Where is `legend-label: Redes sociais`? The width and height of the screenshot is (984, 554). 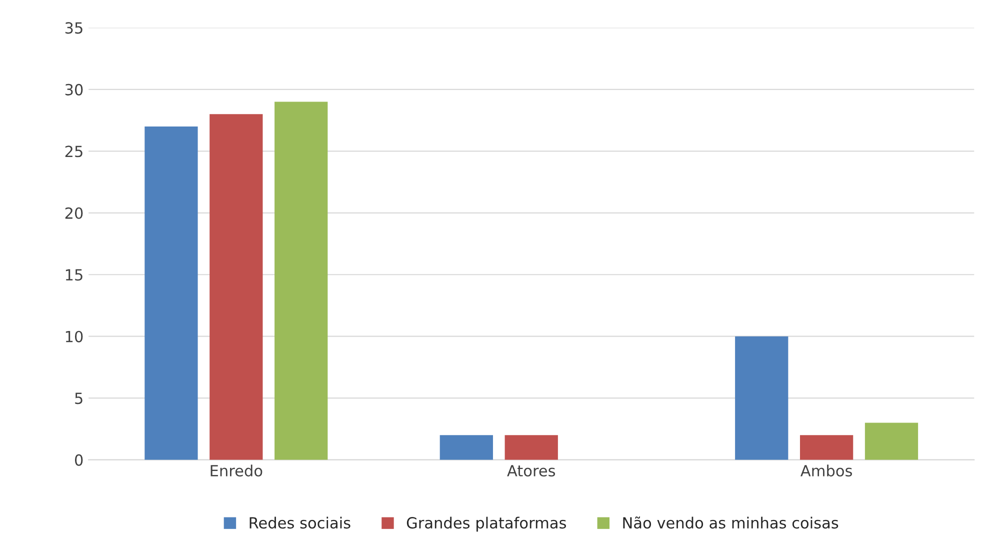 legend-label: Redes sociais is located at coordinates (300, 522).